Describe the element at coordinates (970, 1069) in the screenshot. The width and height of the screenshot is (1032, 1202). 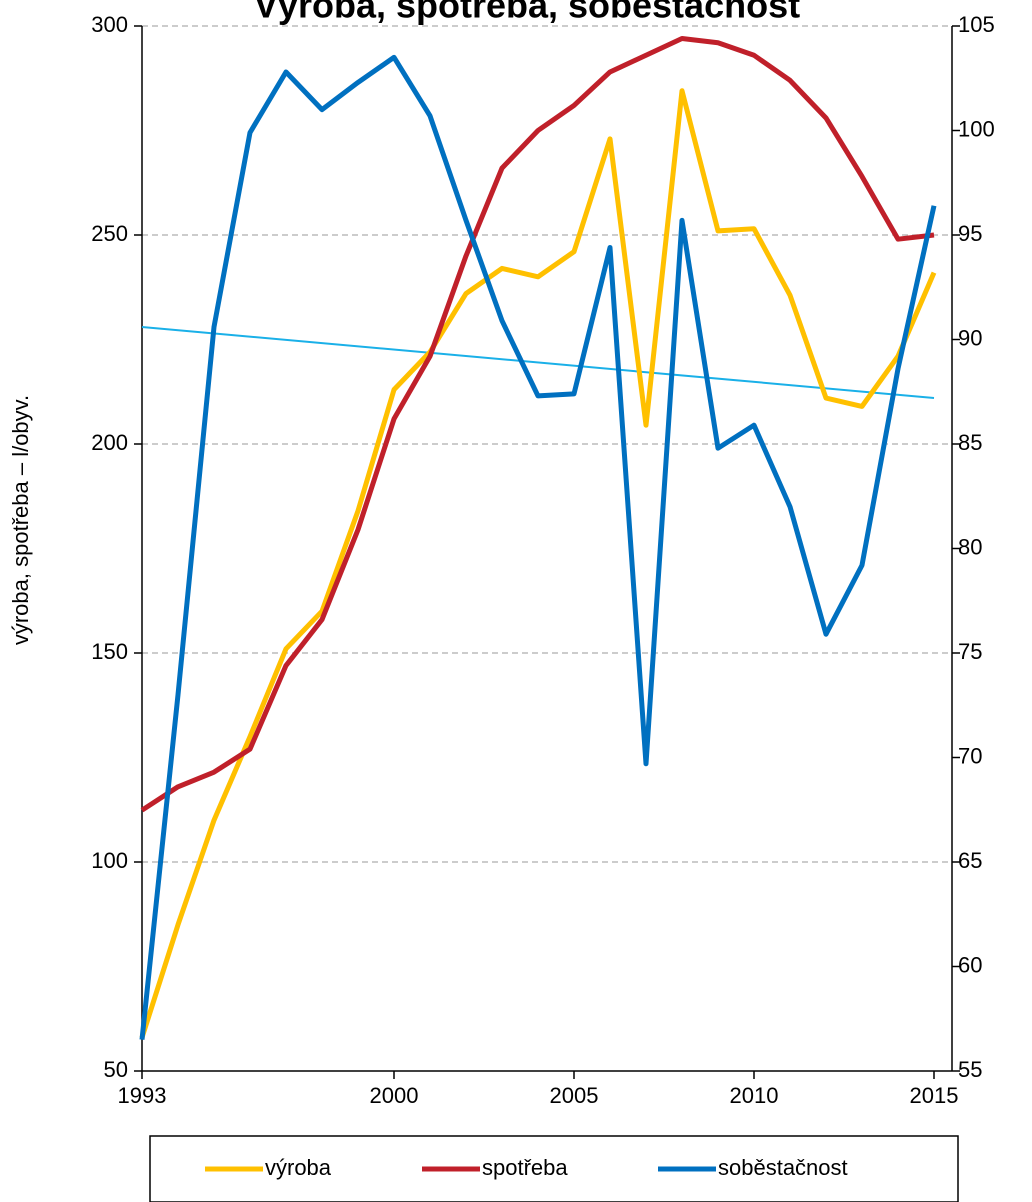
I see `y2-tick-label: 55` at that location.